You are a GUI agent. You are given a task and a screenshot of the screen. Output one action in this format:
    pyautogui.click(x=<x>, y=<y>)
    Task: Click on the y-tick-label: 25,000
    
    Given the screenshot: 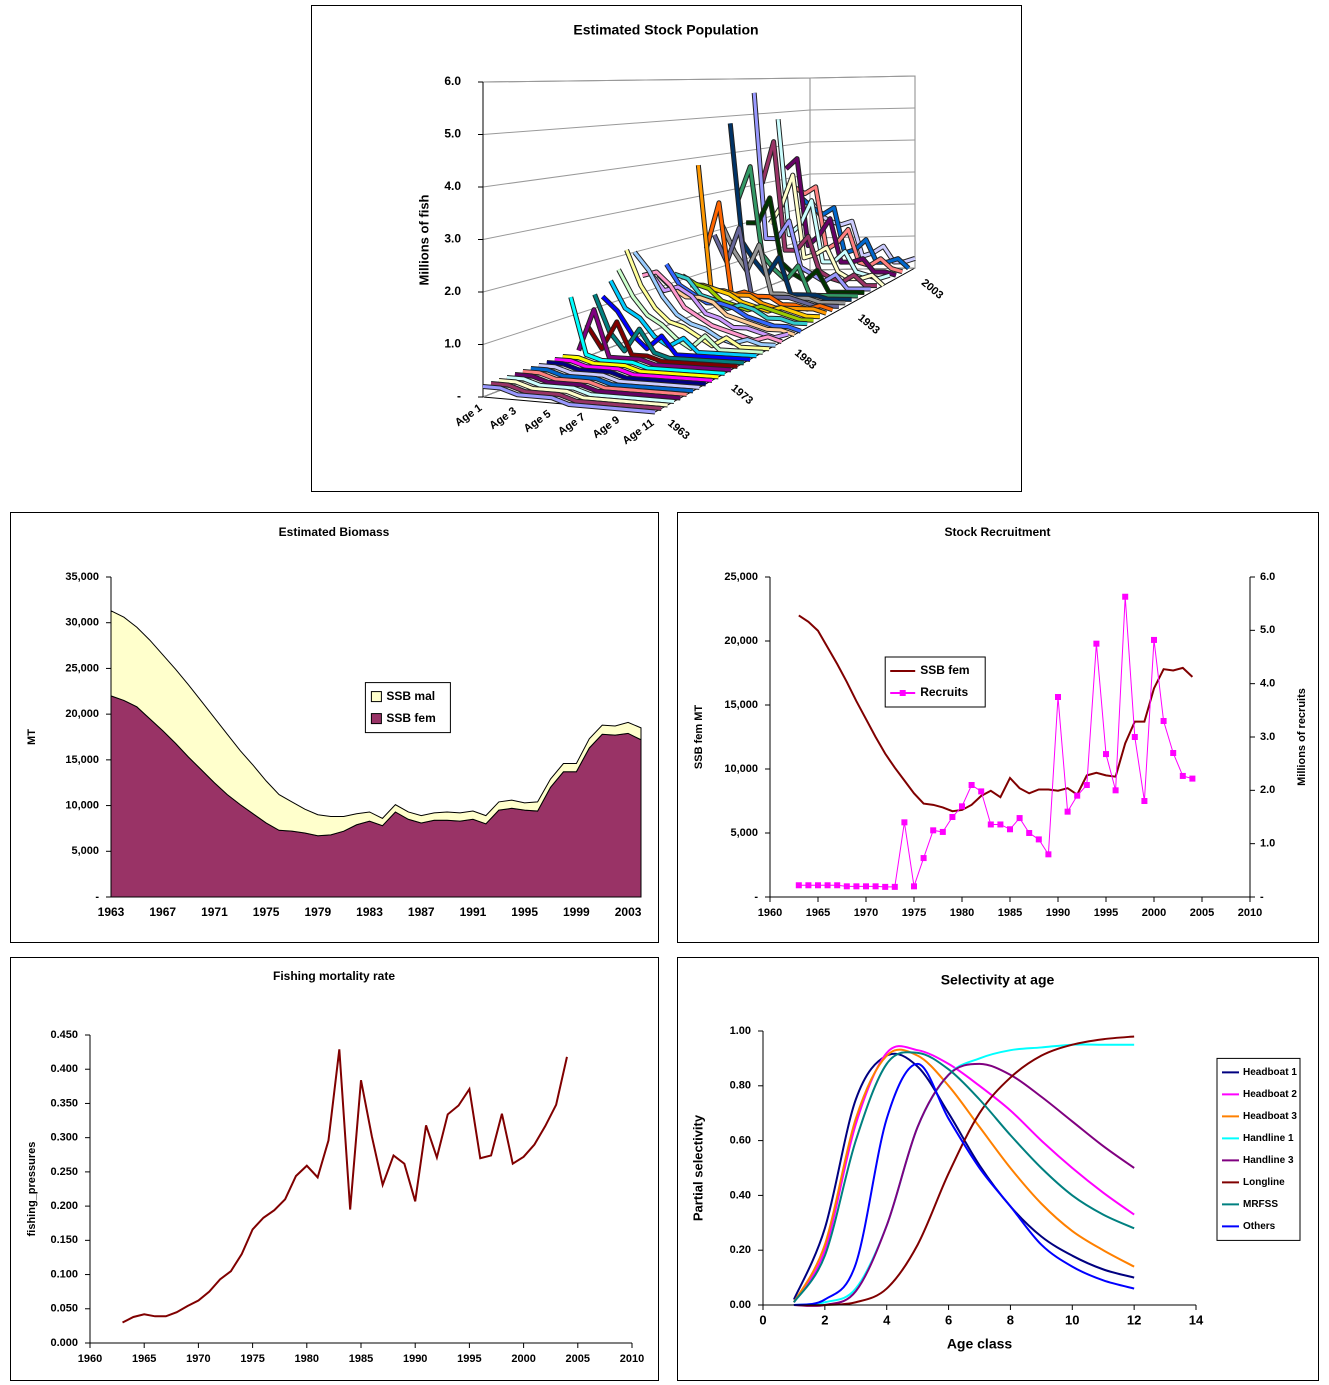 What is the action you would take?
    pyautogui.click(x=82, y=668)
    